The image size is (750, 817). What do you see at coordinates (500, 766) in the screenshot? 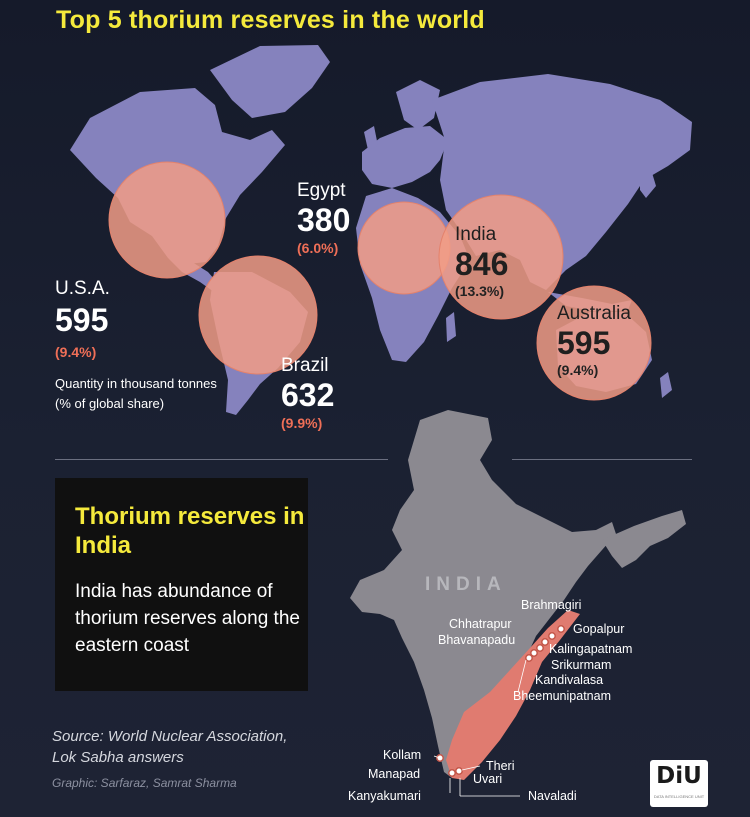
I see `site-label-theri: Theri` at bounding box center [500, 766].